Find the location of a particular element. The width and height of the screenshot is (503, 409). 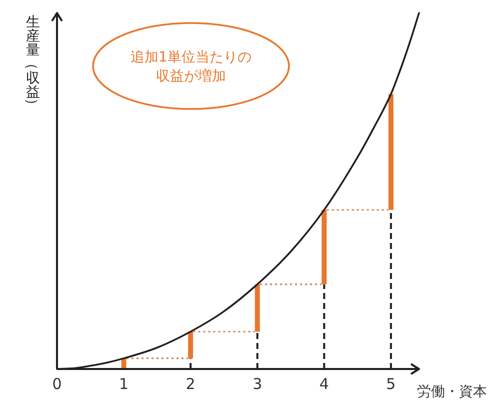

annotation: 追加1単位当たりの収益が増加 is located at coordinates (191, 67).